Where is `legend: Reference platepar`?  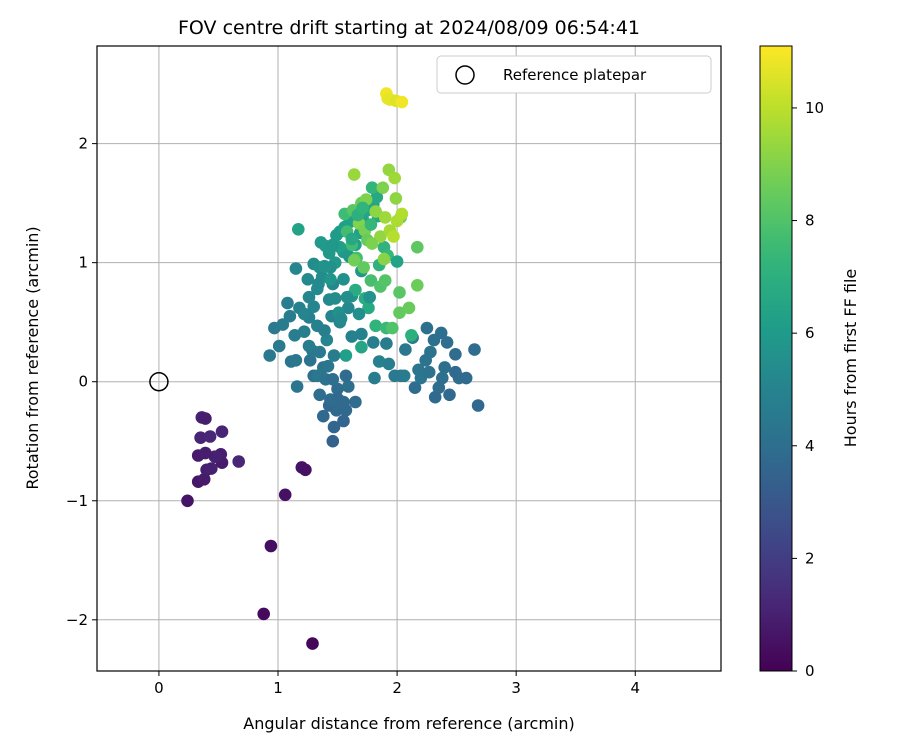 legend: Reference platepar is located at coordinates (574, 74).